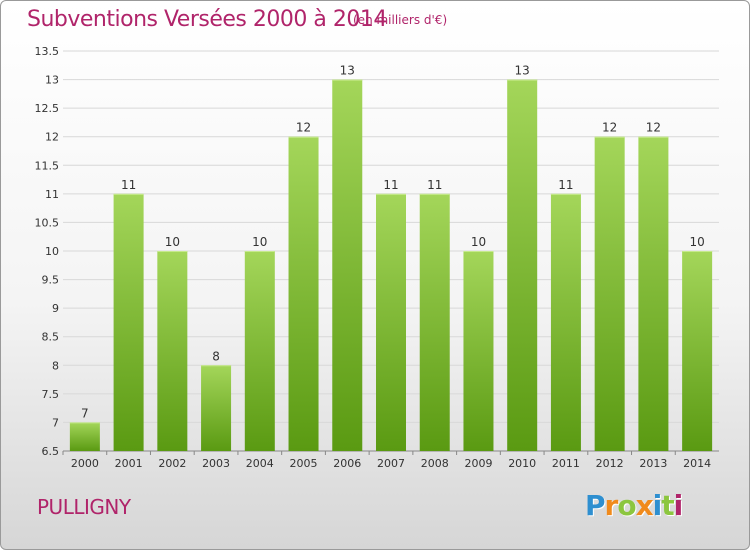  I want to click on proxiti-logo: Proxiti, so click(634, 505).